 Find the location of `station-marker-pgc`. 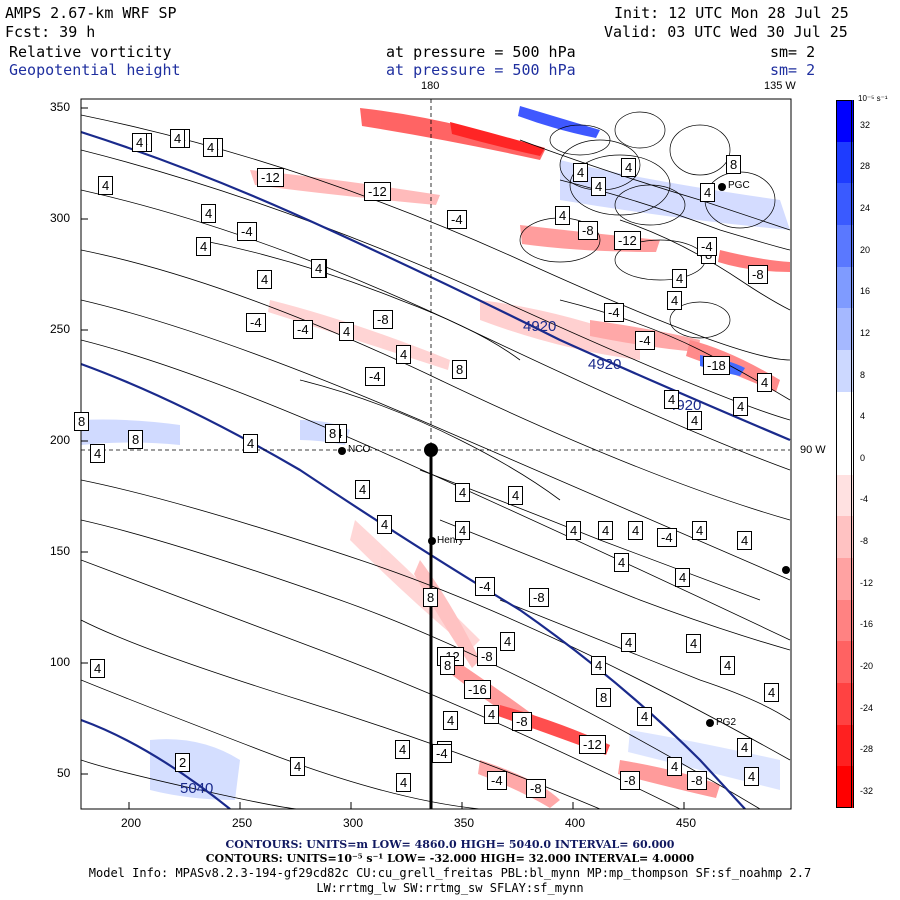

station-marker-pgc is located at coordinates (722, 187).